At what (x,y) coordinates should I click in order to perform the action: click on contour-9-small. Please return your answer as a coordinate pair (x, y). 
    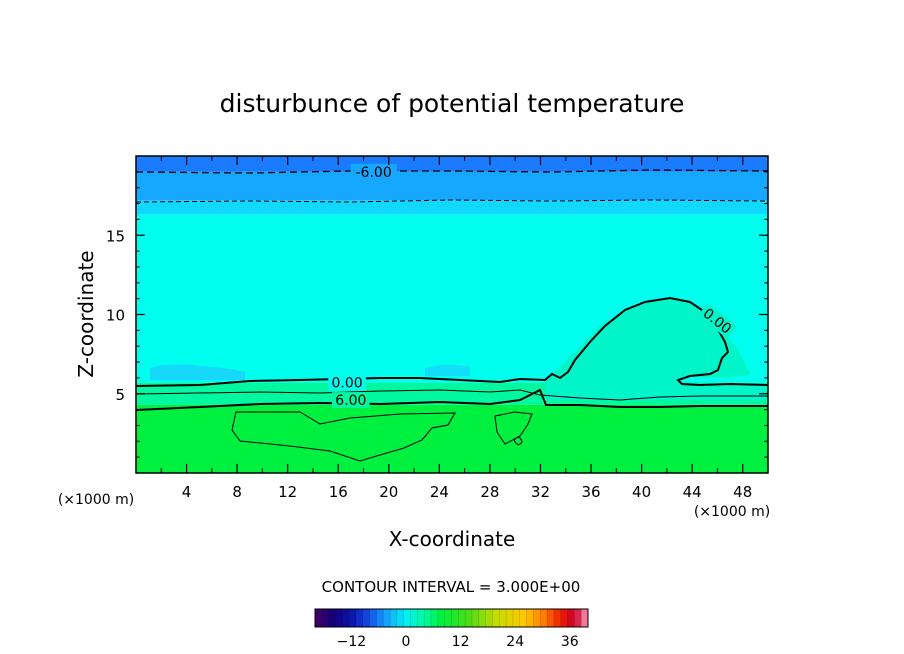
    Looking at the image, I should click on (513, 428).